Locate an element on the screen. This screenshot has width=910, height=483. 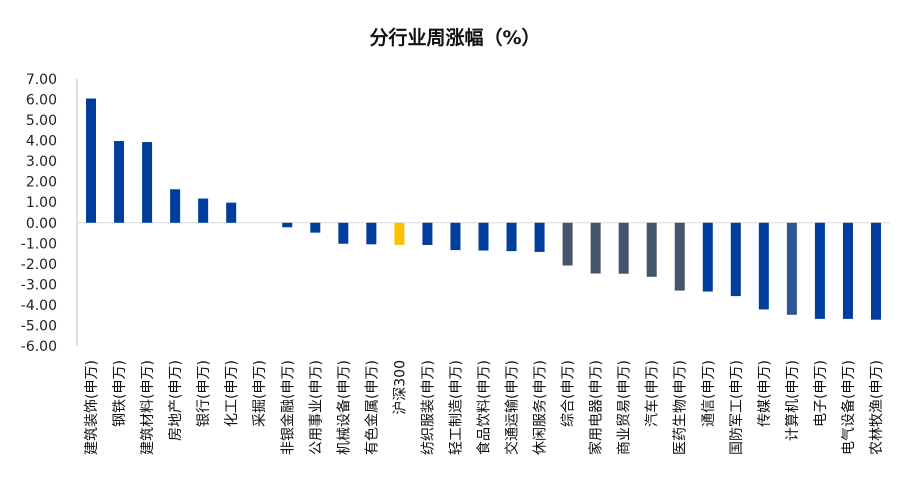
x-tick-label: 公用事业(申万) is located at coordinates (316, 407).